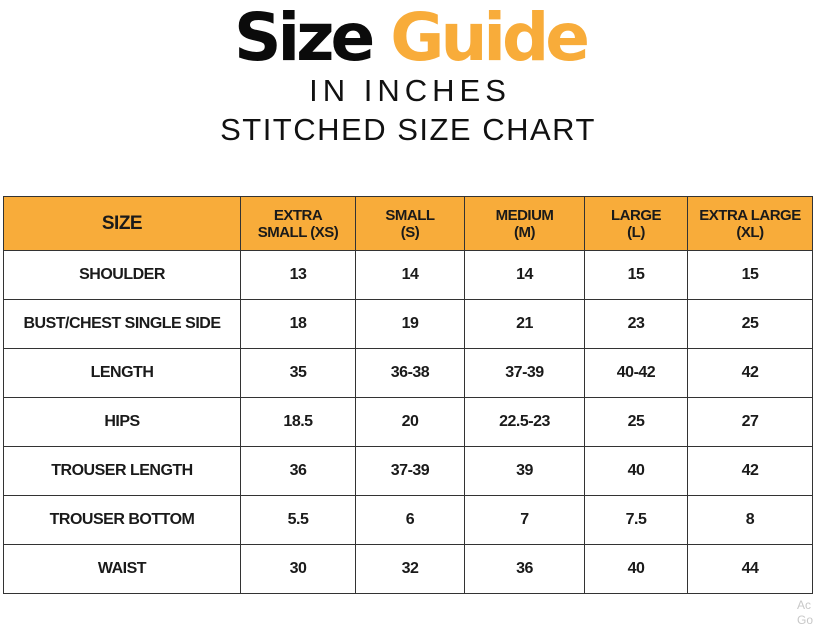  What do you see at coordinates (410, 232) in the screenshot?
I see `header-line: (S)` at bounding box center [410, 232].